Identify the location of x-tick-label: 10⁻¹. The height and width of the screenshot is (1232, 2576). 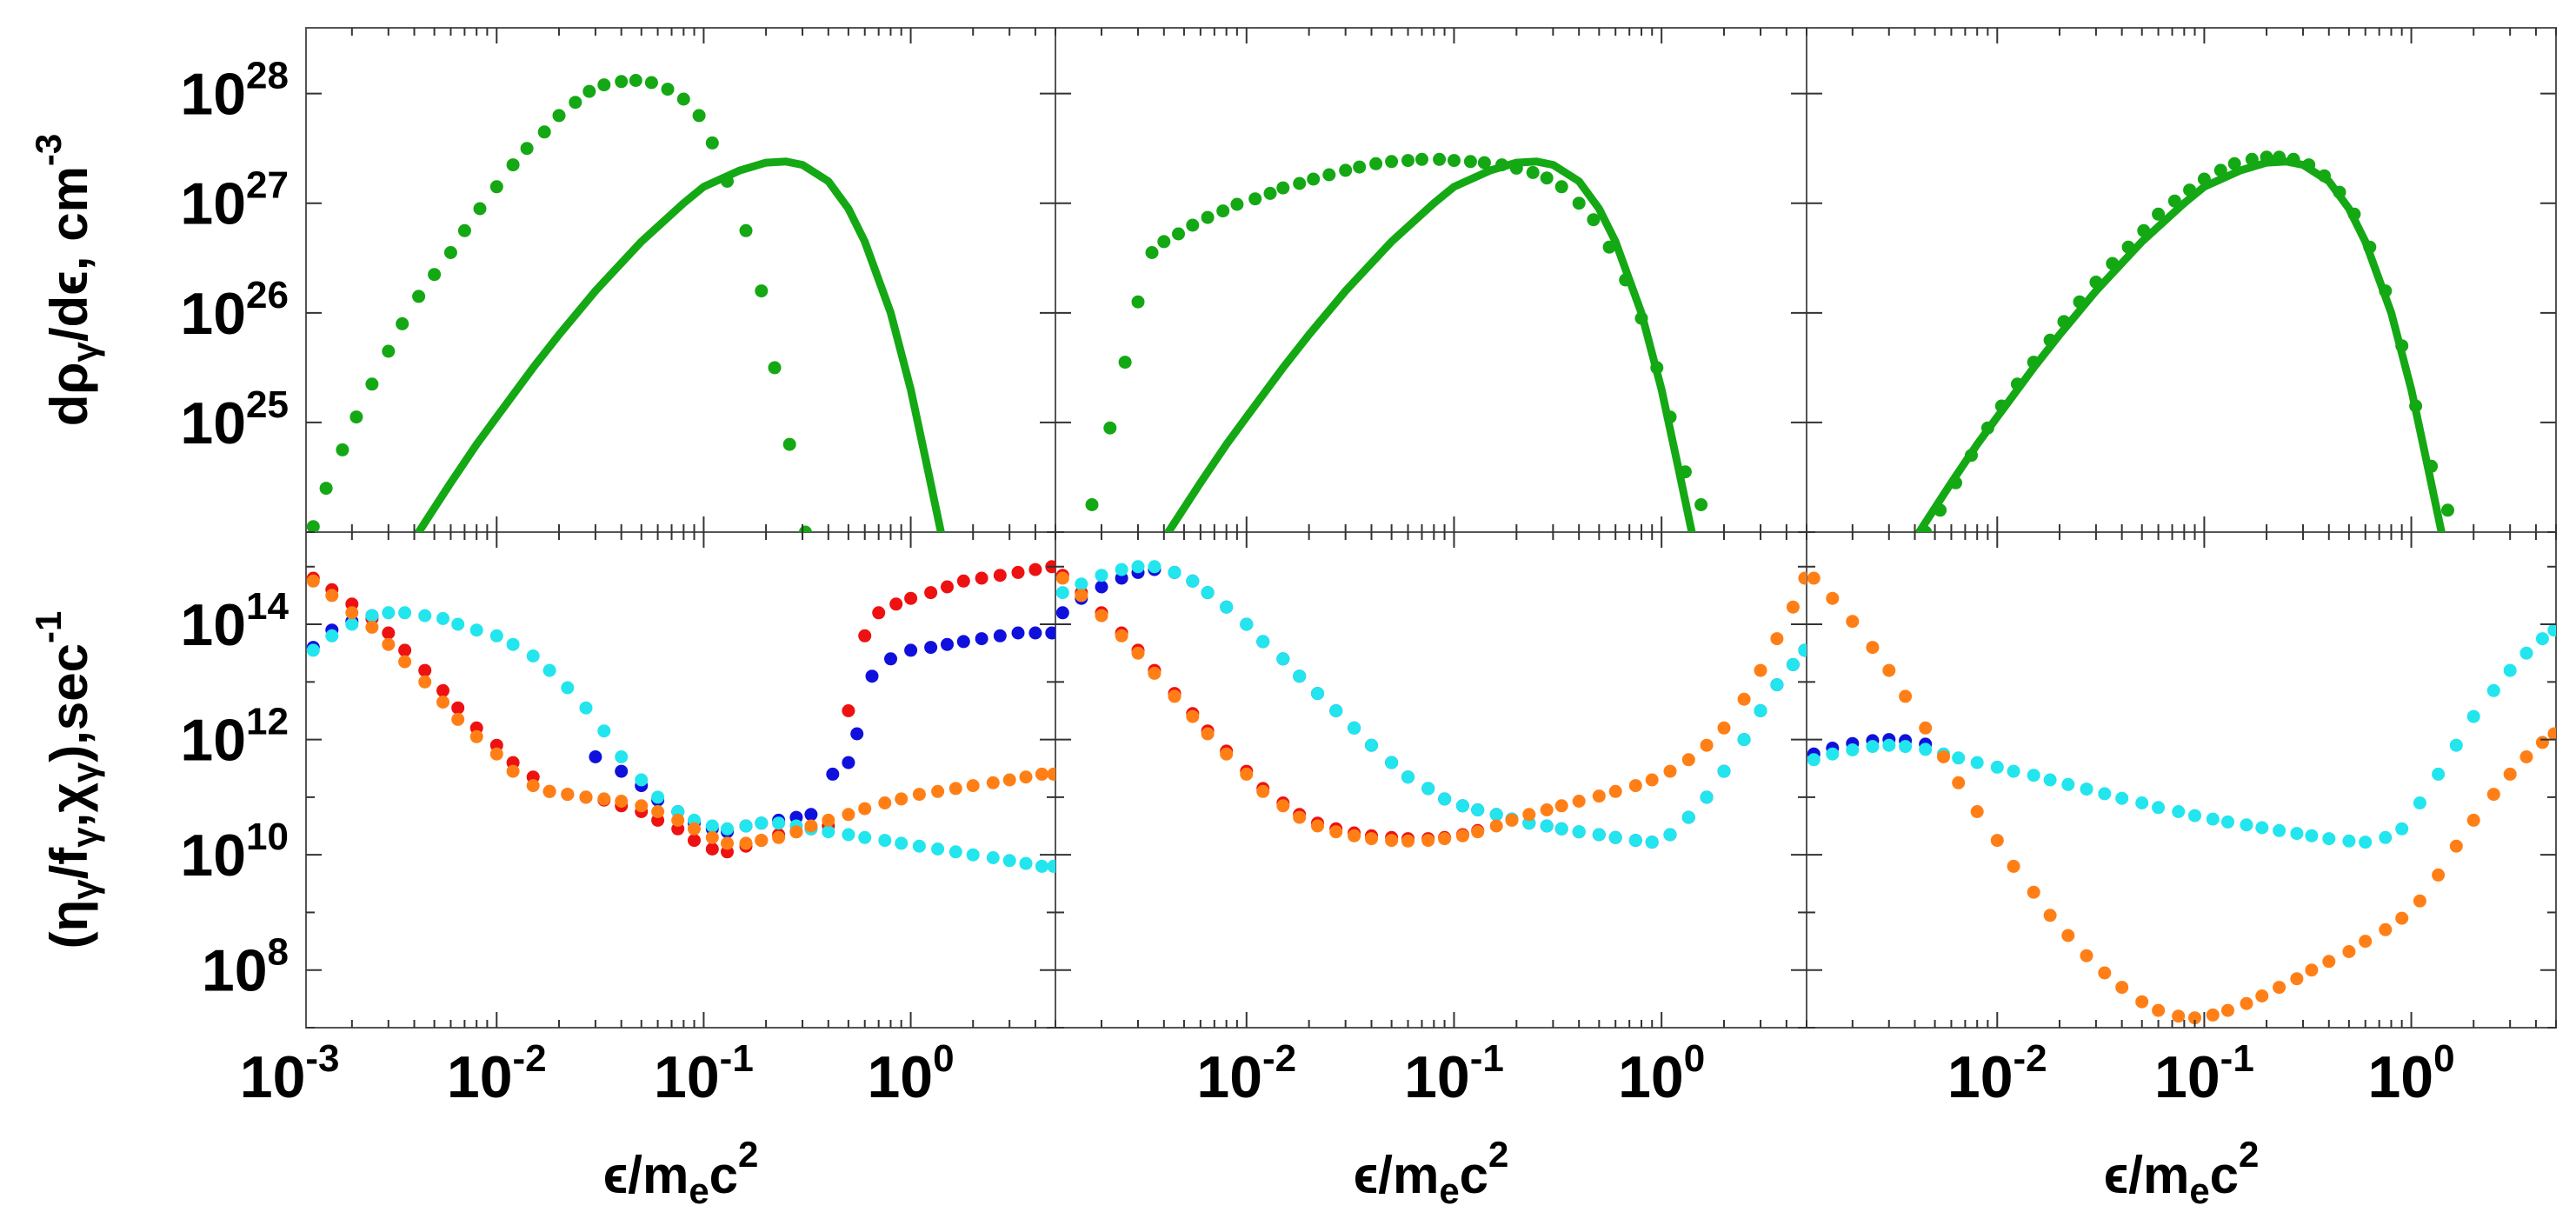
(2204, 1073).